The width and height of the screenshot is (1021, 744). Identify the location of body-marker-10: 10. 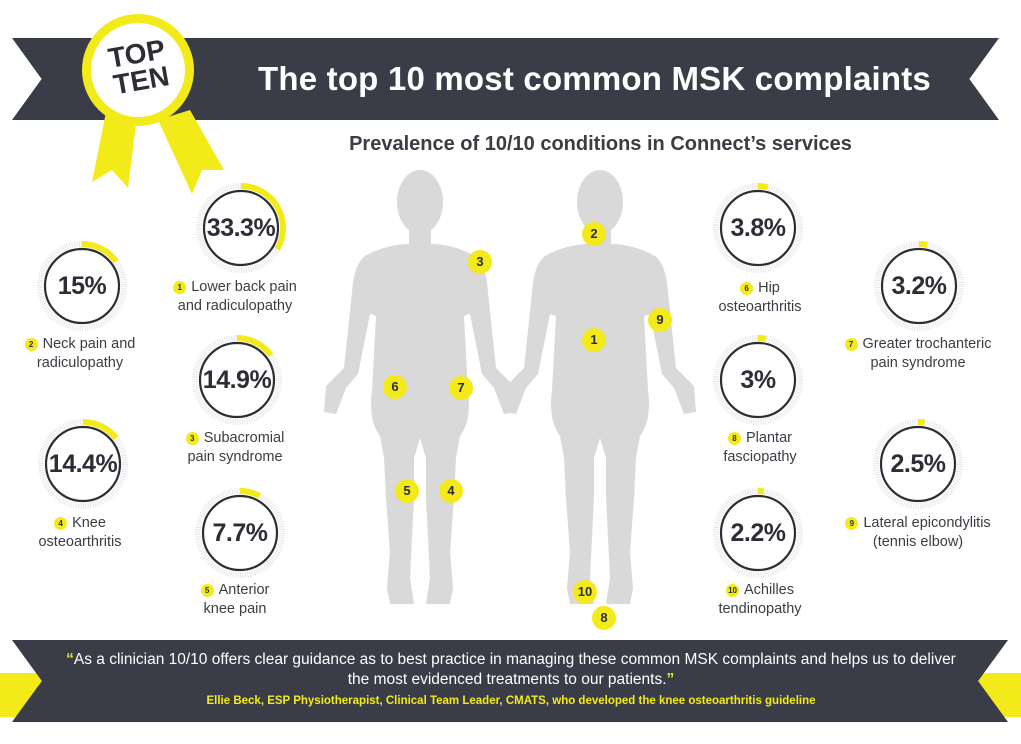
(585, 592).